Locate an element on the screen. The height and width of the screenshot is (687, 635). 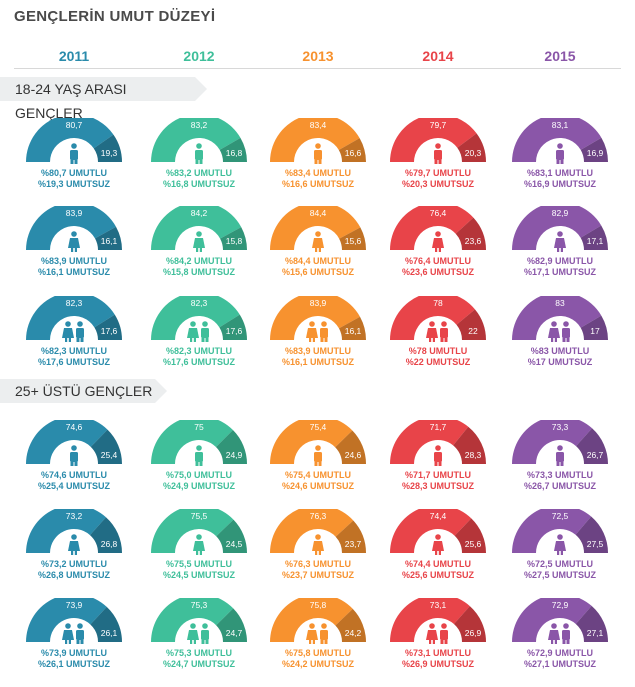
gauge-chart: 83,4 16,6 is located at coordinates (318, 141).